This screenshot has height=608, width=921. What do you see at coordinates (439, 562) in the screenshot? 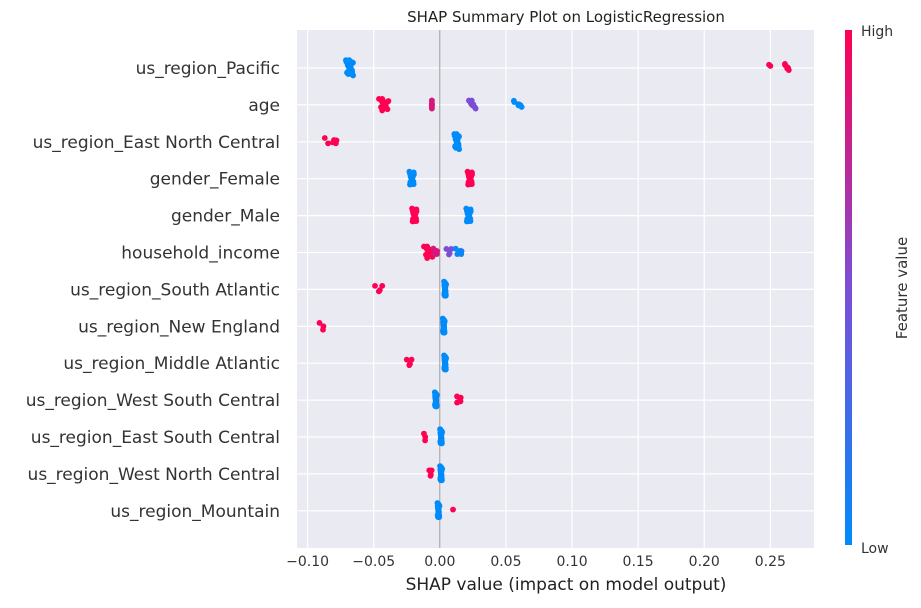
I see `x-tick-label: 0.00` at bounding box center [439, 562].